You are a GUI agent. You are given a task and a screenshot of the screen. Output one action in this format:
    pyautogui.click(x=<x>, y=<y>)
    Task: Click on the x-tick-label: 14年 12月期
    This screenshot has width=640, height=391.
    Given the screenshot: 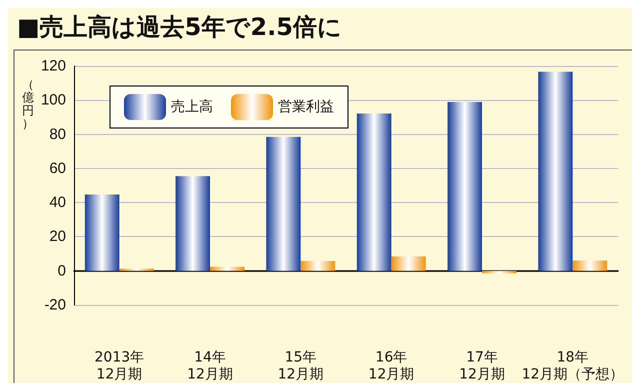 What is the action you would take?
    pyautogui.click(x=210, y=366)
    